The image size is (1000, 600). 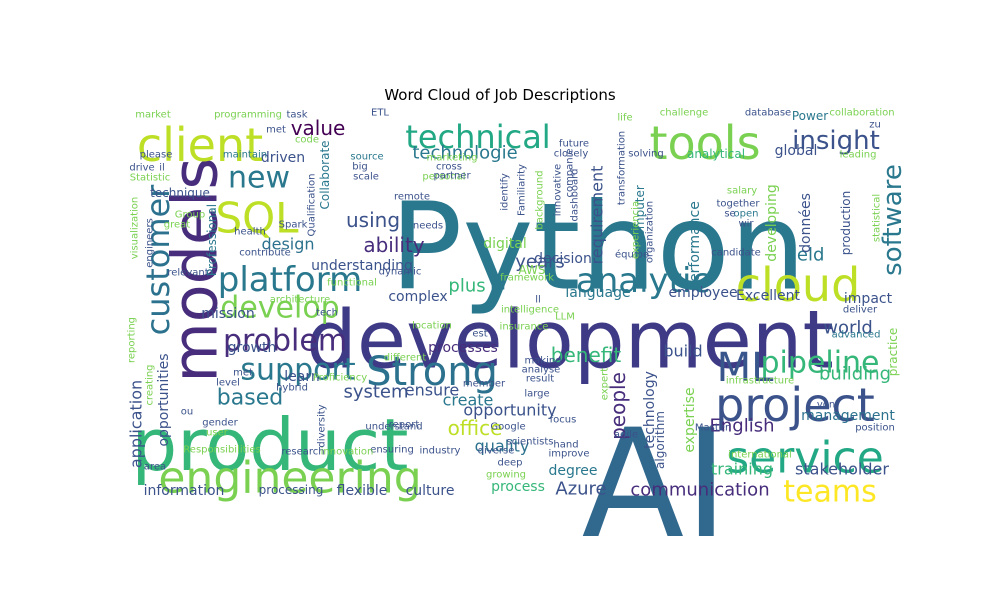 I want to click on word-leading: leading, so click(x=858, y=155).